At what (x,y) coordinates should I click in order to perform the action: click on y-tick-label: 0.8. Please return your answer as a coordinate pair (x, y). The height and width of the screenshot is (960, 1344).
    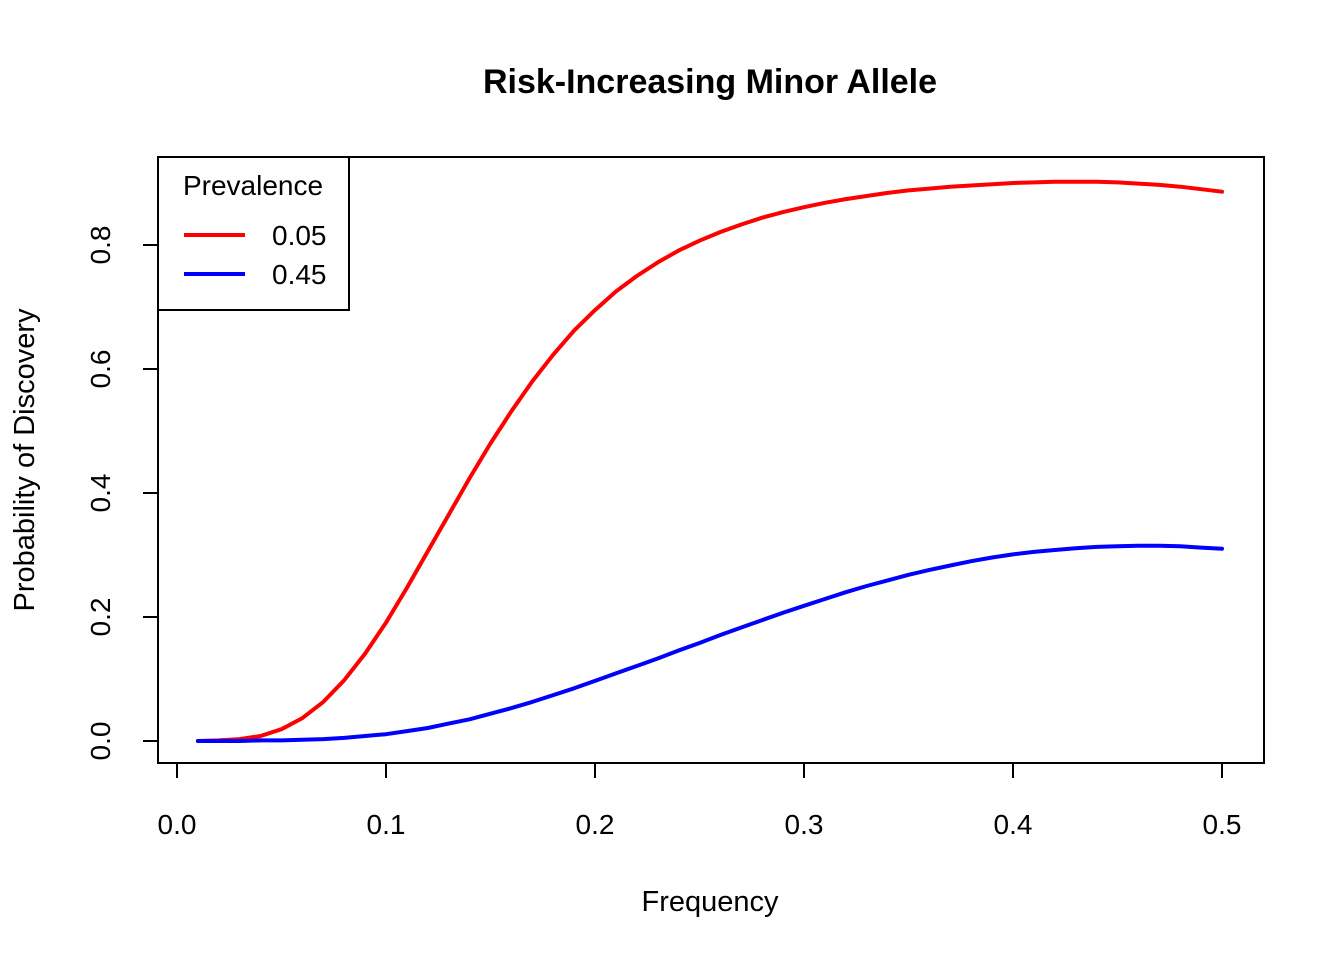
    Looking at the image, I should click on (100, 245).